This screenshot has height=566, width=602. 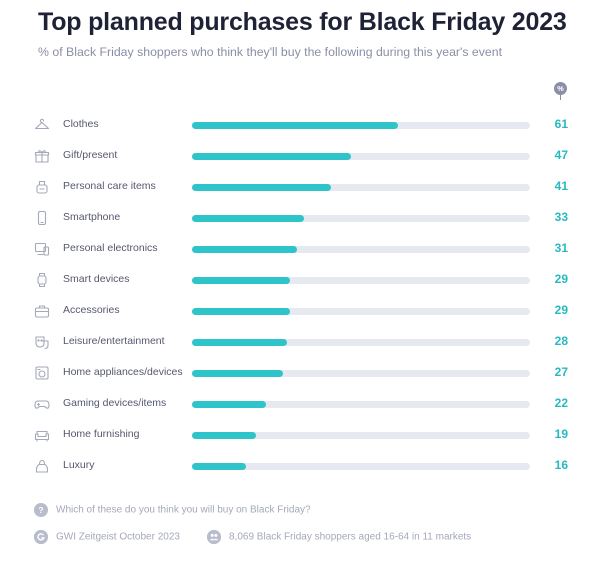 I want to click on bar-row: Gaming devices/items 22, so click(x=301, y=405).